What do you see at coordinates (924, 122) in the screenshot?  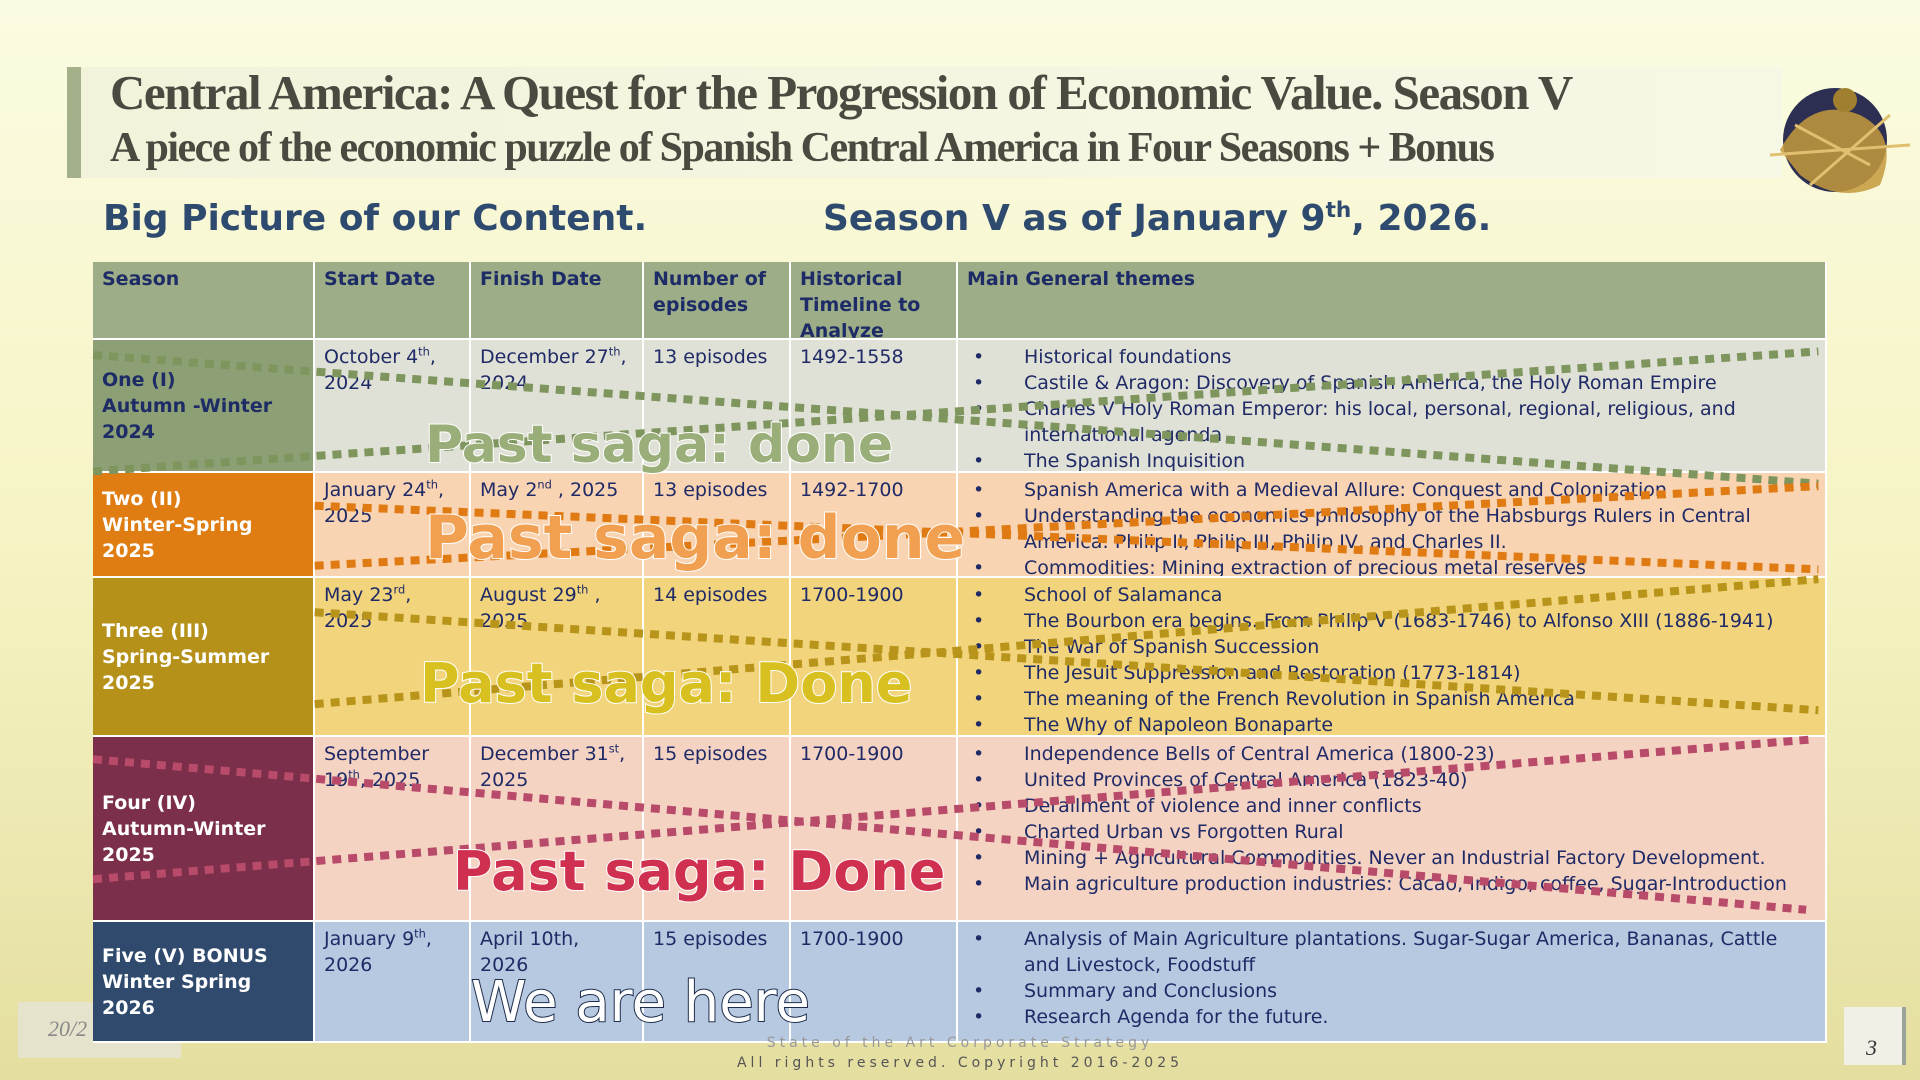 I see `title-bar` at bounding box center [924, 122].